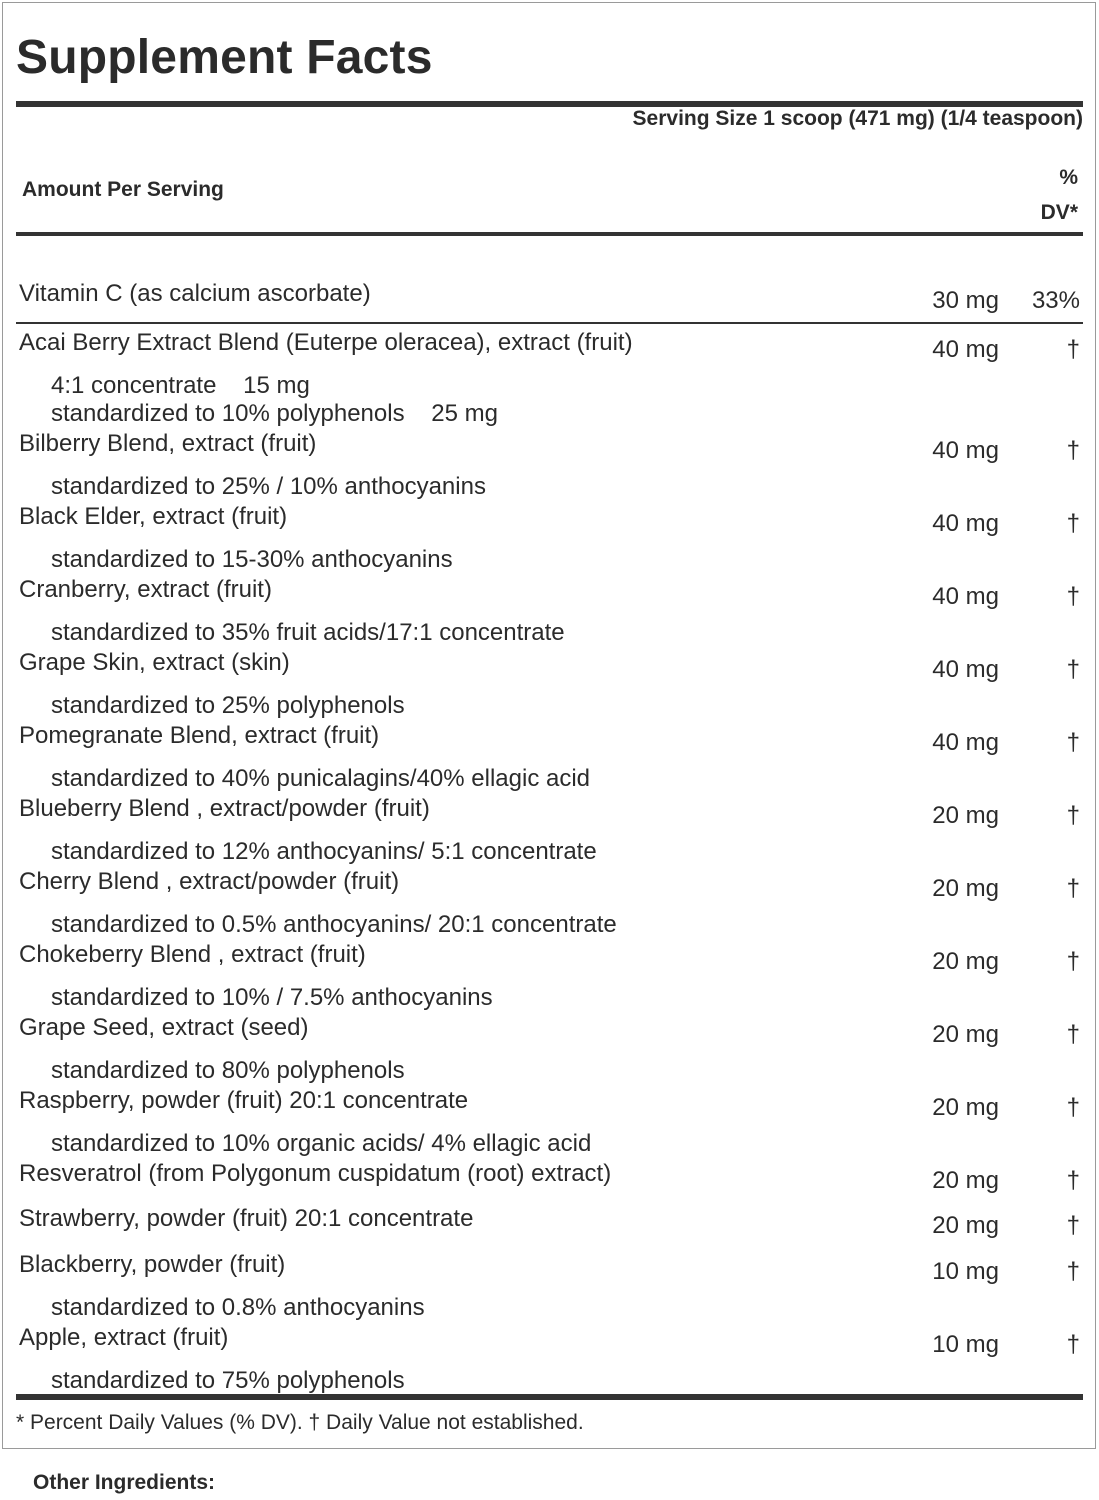  I want to click on ingredient-name: Bilberry Blend, extract (fruit), so click(168, 443).